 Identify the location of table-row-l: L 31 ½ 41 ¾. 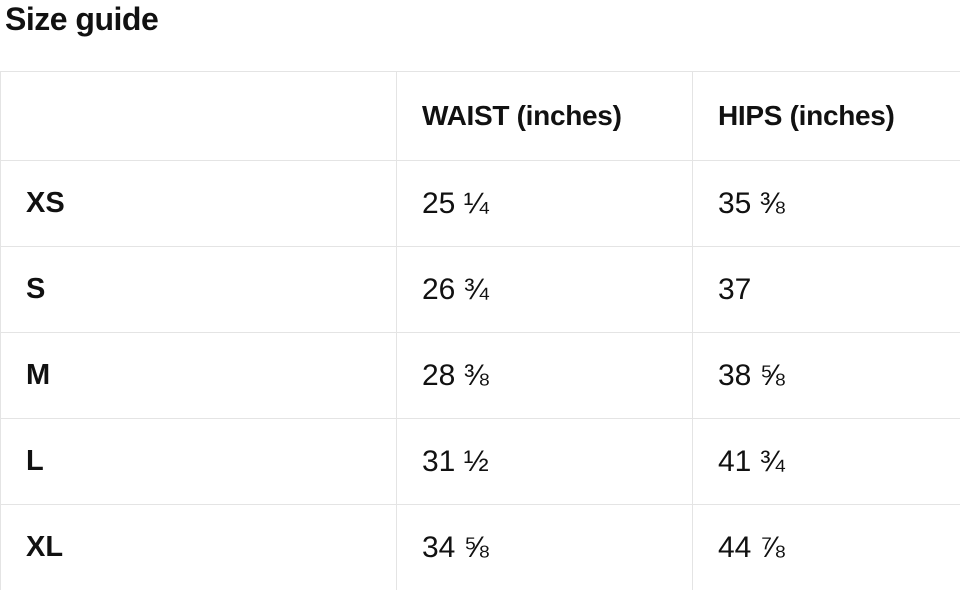
(480, 461).